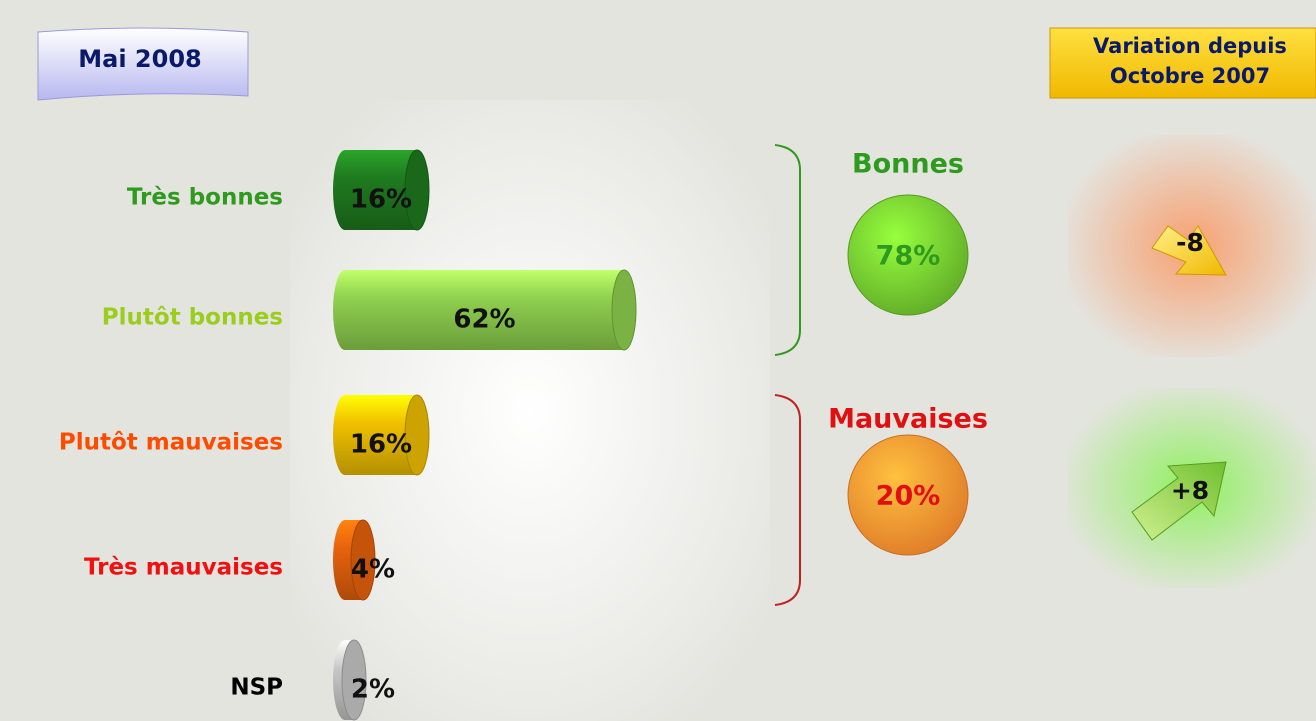 This screenshot has width=1316, height=721. Describe the element at coordinates (183, 568) in the screenshot. I see `category-label: Très mauvaises` at that location.